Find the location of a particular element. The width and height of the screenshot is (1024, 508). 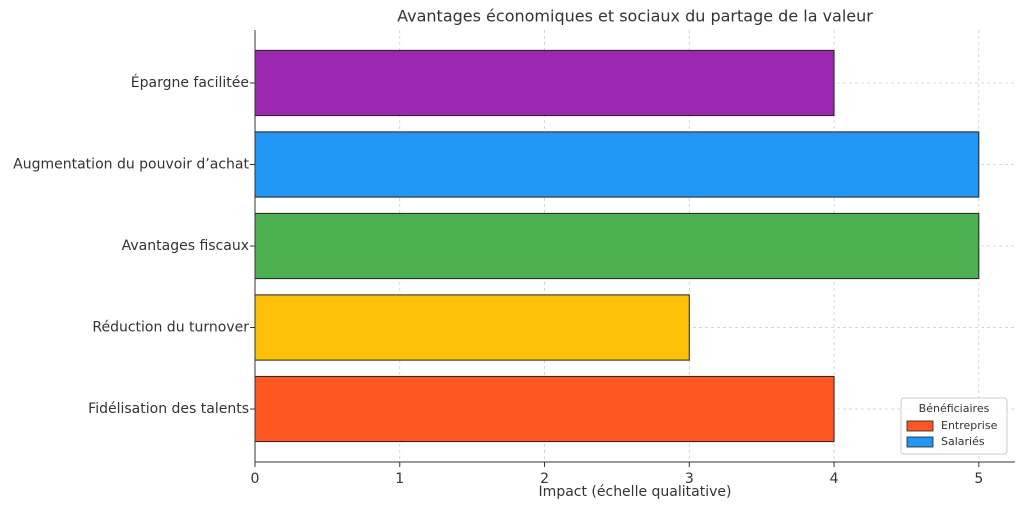

x-tick-label: 4 is located at coordinates (834, 479).